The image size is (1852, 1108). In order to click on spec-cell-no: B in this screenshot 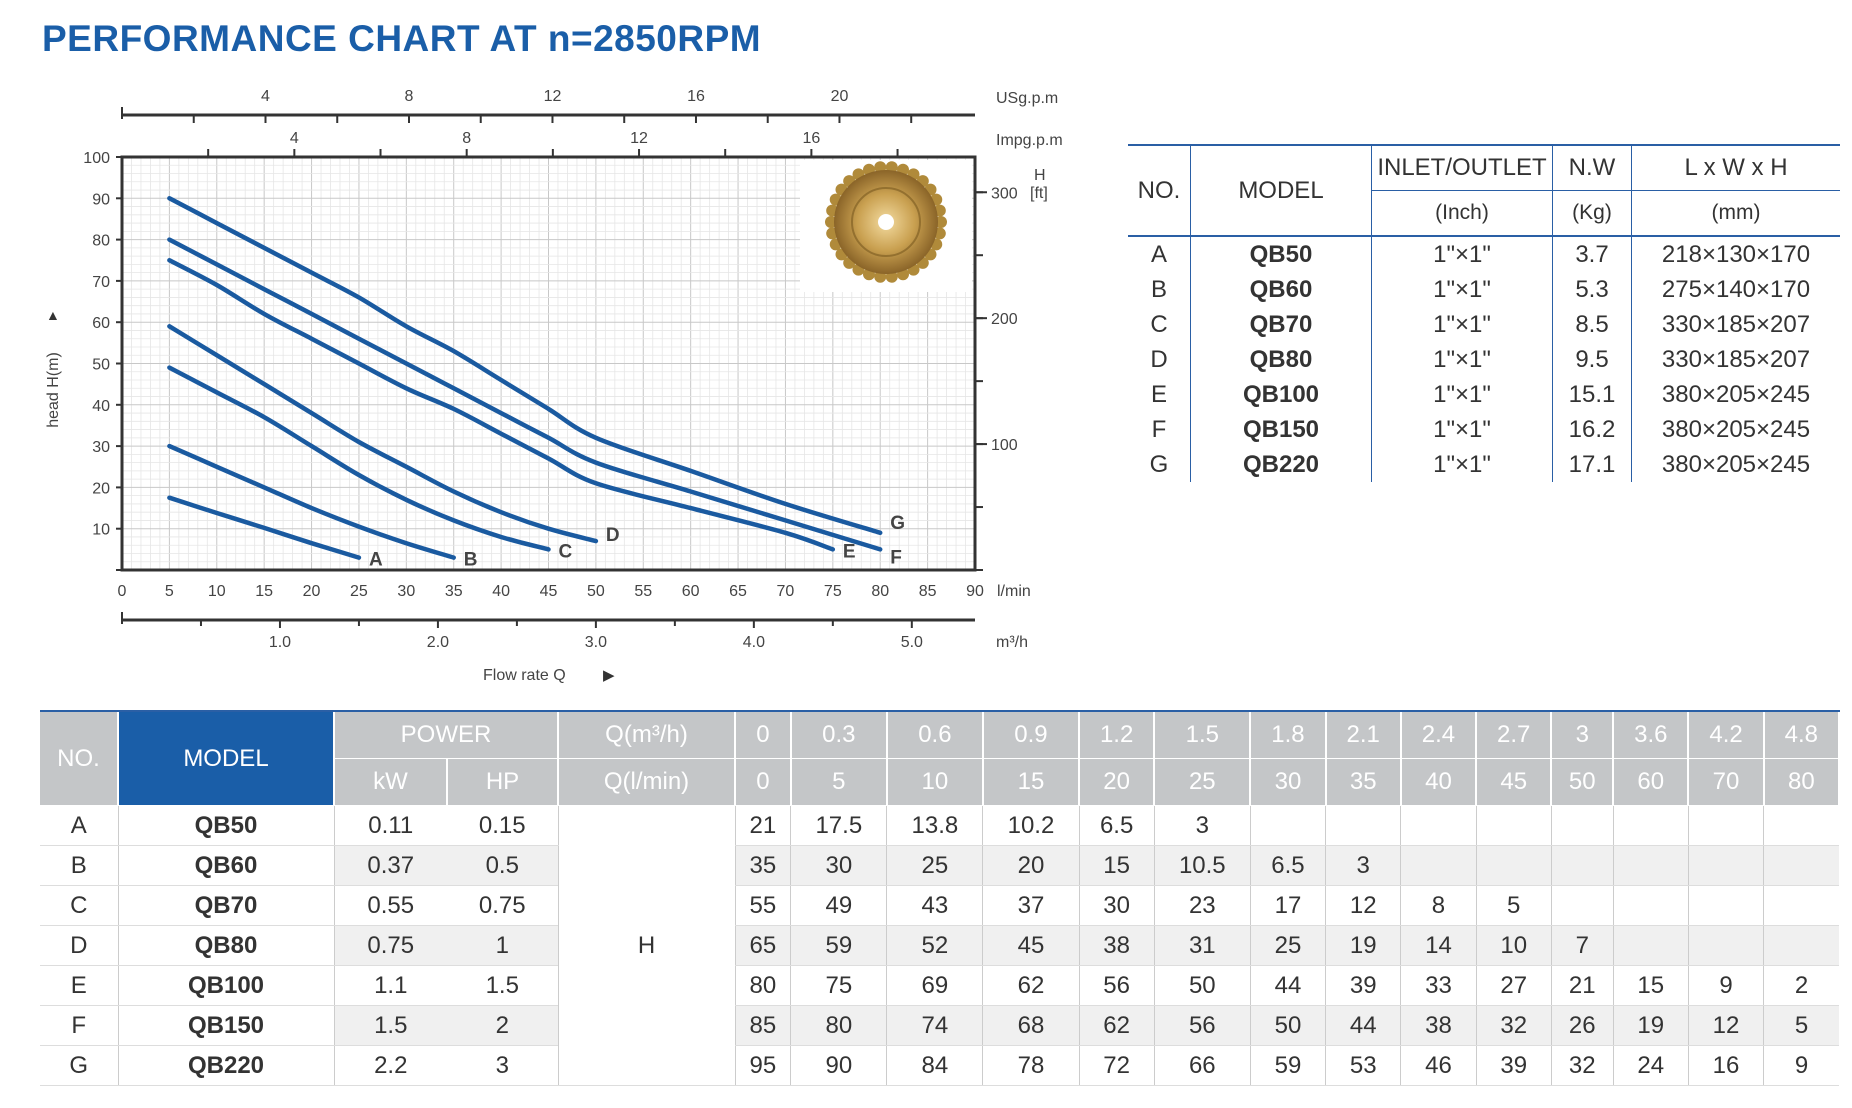, I will do `click(1158, 289)`.